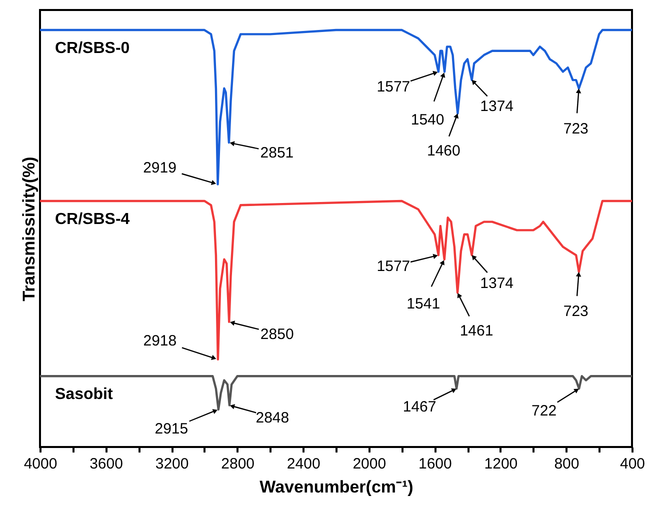 This screenshot has width=648, height=506. What do you see at coordinates (277, 334) in the screenshot?
I see `annotation: 2850` at bounding box center [277, 334].